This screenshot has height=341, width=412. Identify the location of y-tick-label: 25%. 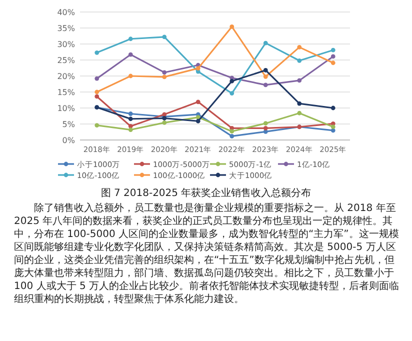
(66, 60).